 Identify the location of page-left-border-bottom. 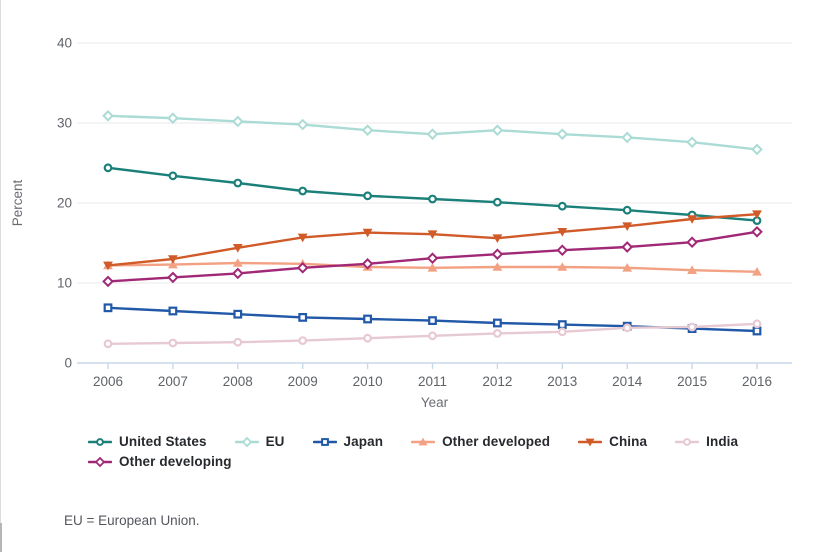
(1, 537).